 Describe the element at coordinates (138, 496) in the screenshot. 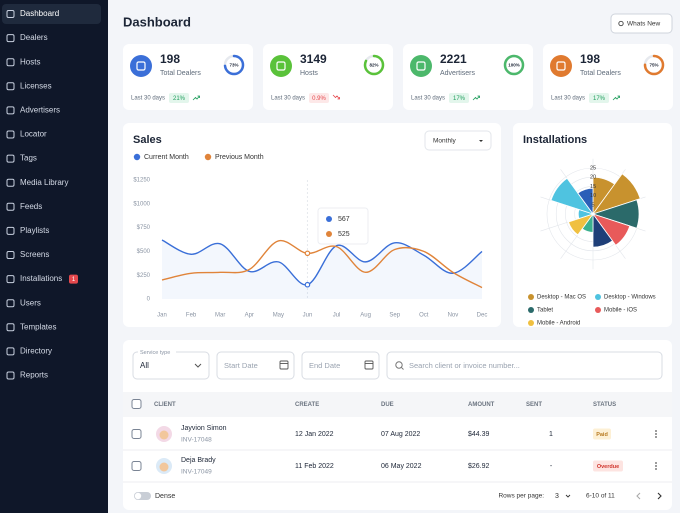

I see `toggle-knob` at that location.